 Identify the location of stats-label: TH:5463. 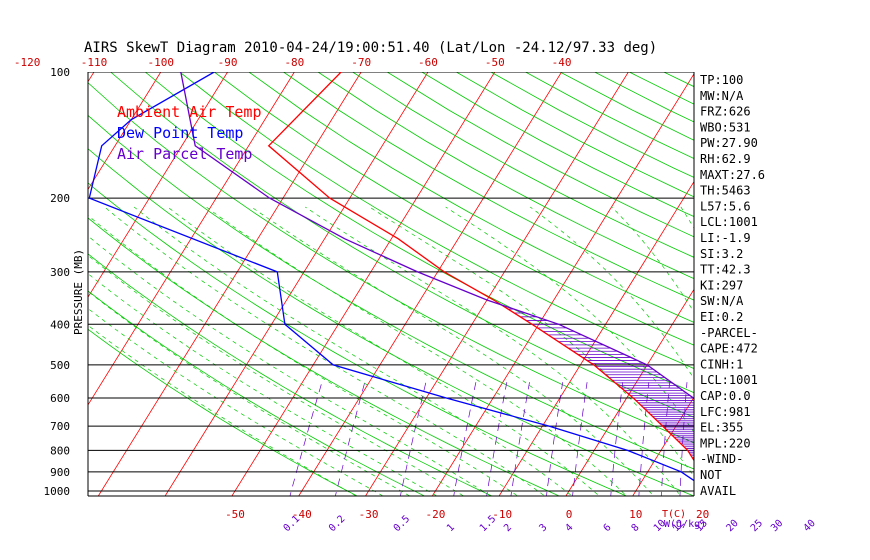
(725, 191).